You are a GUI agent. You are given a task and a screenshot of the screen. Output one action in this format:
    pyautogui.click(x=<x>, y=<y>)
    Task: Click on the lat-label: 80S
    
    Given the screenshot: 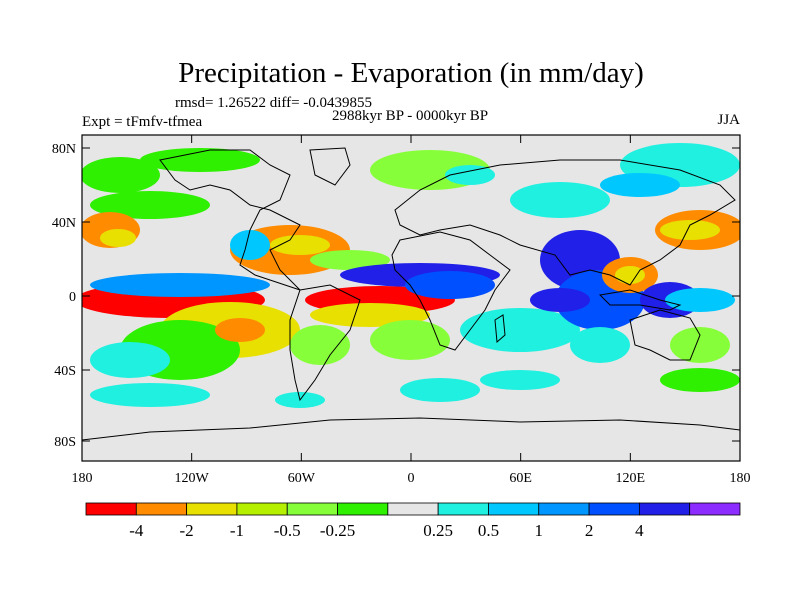 What is the action you would take?
    pyautogui.click(x=65, y=442)
    